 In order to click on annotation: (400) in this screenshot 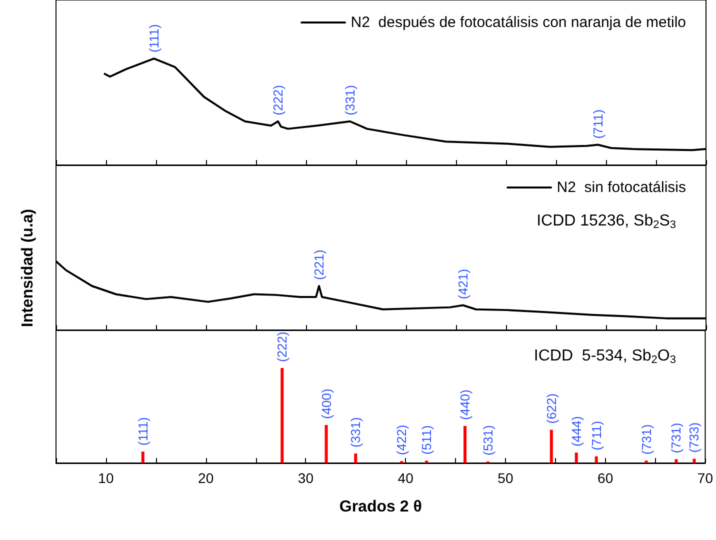, I will do `click(326, 403)`.